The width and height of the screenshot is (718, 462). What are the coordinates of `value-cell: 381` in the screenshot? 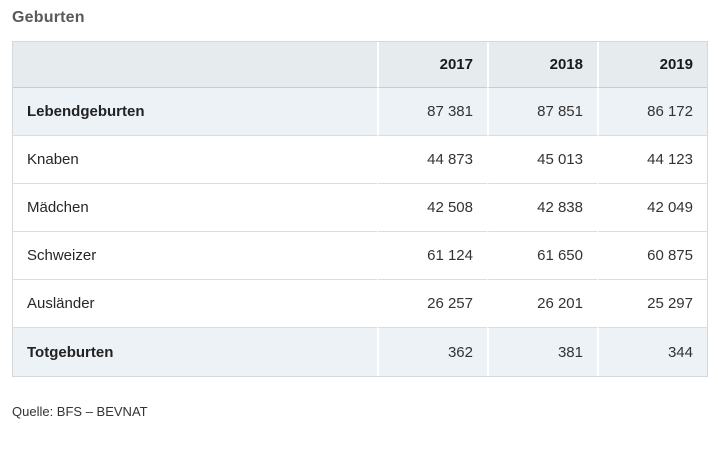 It's located at (542, 352).